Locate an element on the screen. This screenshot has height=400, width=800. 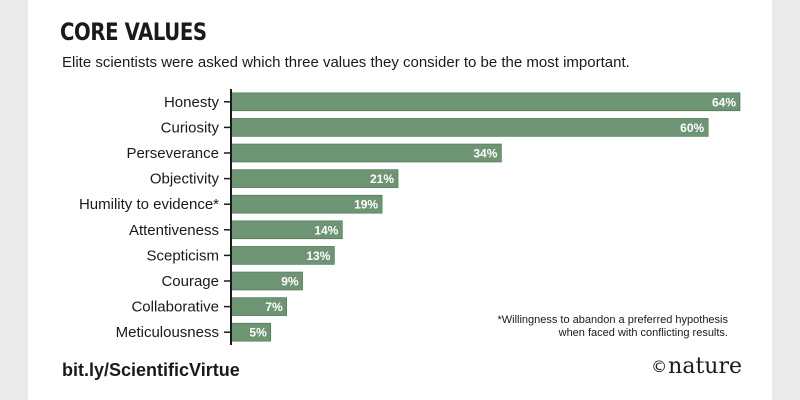
category-label-9: Meticulousness is located at coordinates (167, 332).